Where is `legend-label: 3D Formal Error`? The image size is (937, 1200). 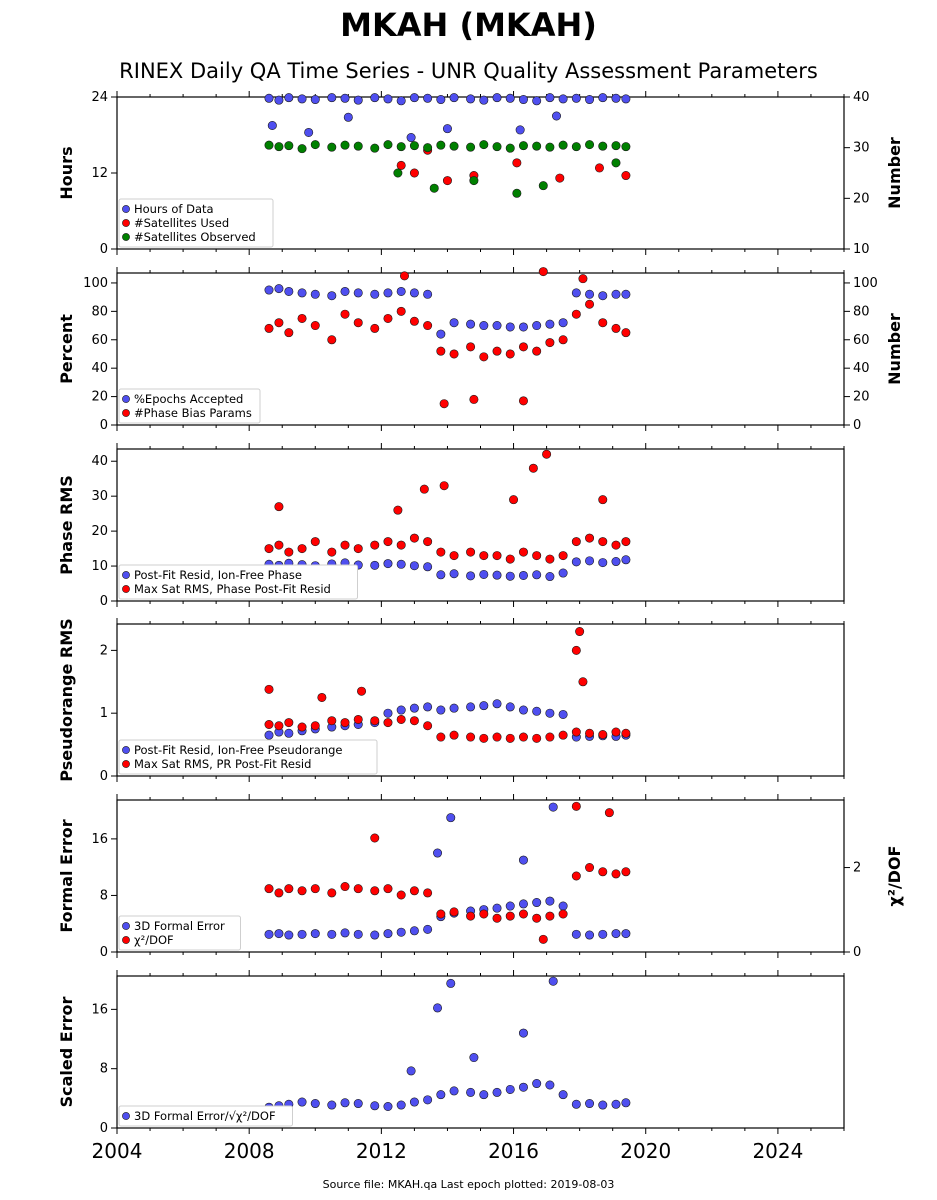
legend-label: 3D Formal Error is located at coordinates (179, 926).